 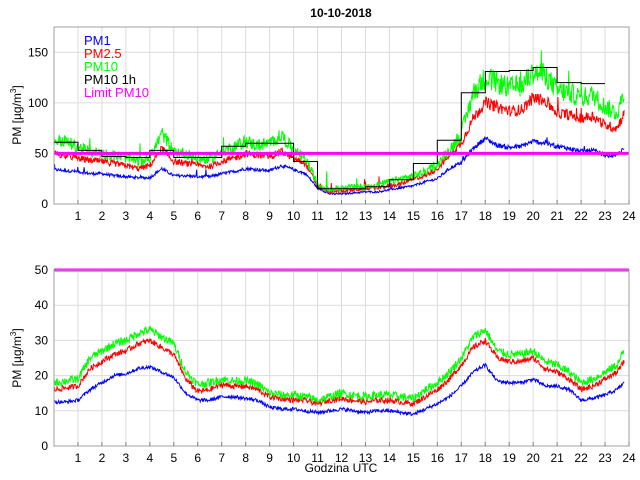 What do you see at coordinates (366, 216) in the screenshot?
I see `upper-xtick-label: 13` at bounding box center [366, 216].